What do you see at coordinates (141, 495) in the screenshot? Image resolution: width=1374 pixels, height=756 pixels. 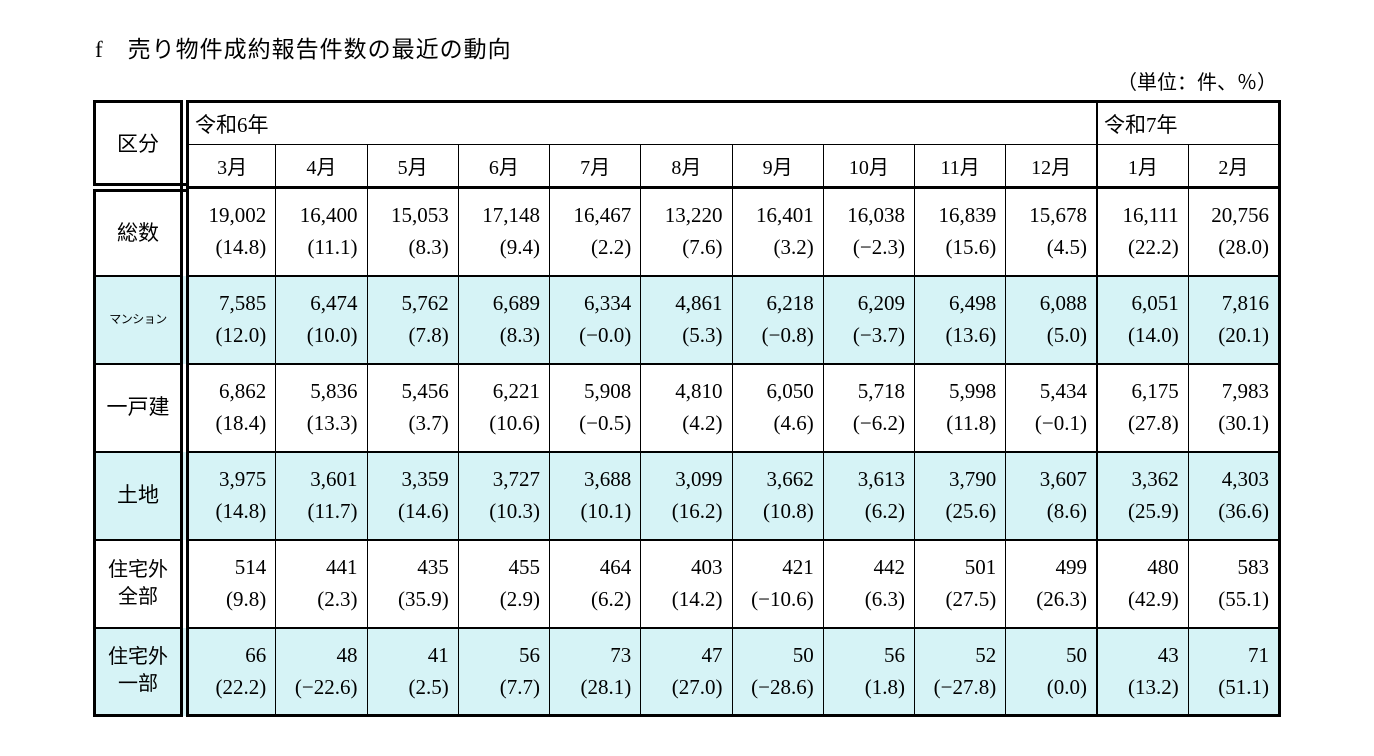 I see `row-label: 土地` at bounding box center [141, 495].